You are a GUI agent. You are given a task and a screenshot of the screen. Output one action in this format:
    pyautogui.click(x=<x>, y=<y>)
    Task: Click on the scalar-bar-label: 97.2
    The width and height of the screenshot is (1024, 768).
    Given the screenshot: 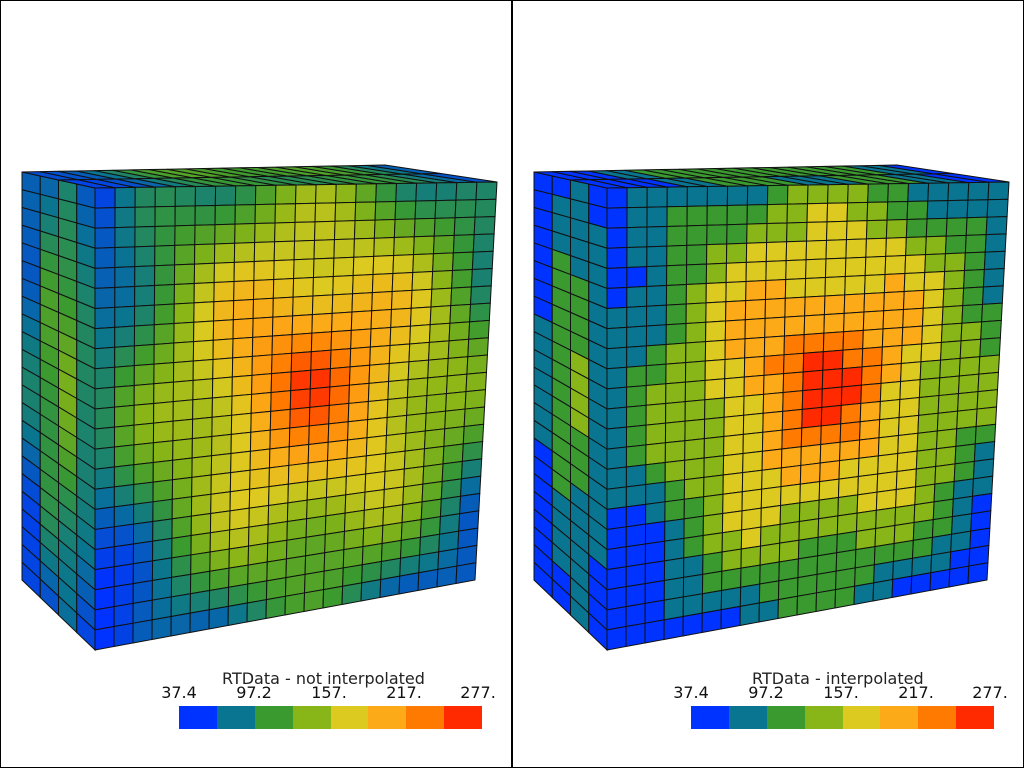 What is the action you would take?
    pyautogui.click(x=766, y=692)
    